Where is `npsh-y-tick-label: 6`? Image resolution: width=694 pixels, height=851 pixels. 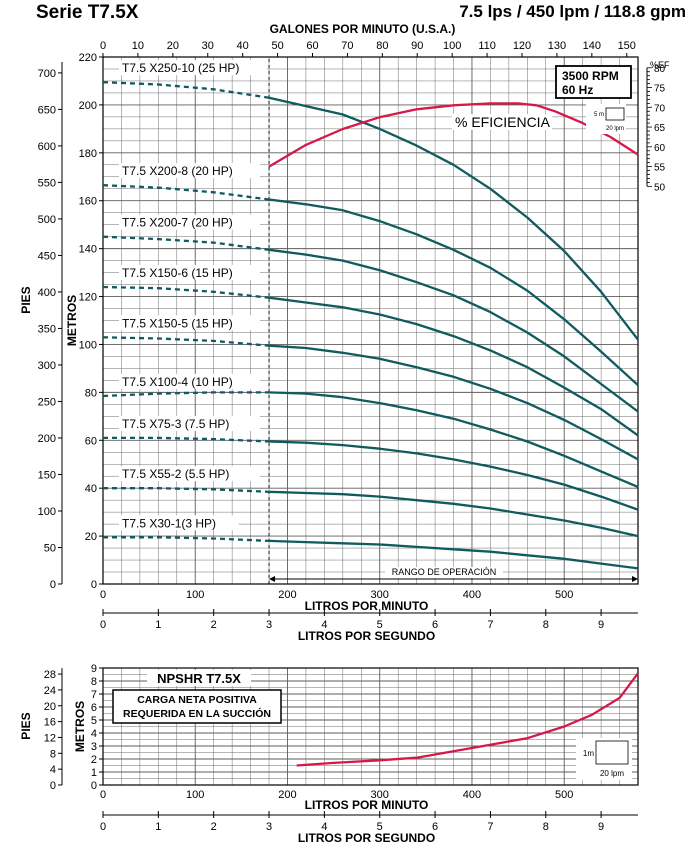 npsh-y-tick-label: 6 is located at coordinates (94, 708).